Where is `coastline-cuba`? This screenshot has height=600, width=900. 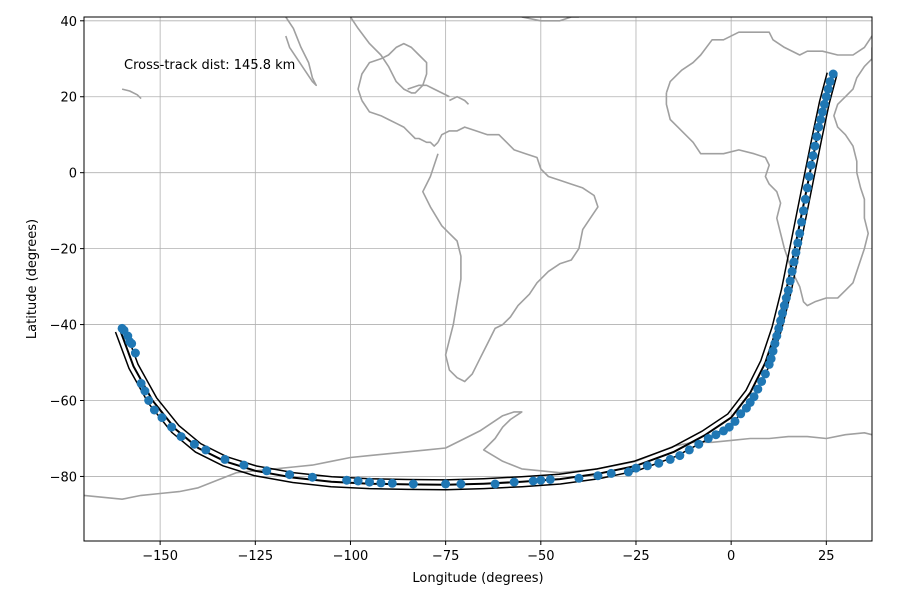 coastline-cuba is located at coordinates (428, 91).